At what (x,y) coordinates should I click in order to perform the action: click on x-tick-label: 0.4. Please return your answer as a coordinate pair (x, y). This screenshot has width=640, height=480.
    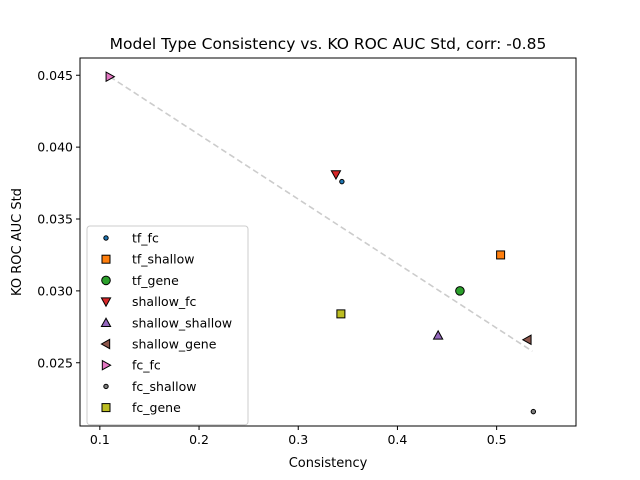
    Looking at the image, I should click on (397, 439).